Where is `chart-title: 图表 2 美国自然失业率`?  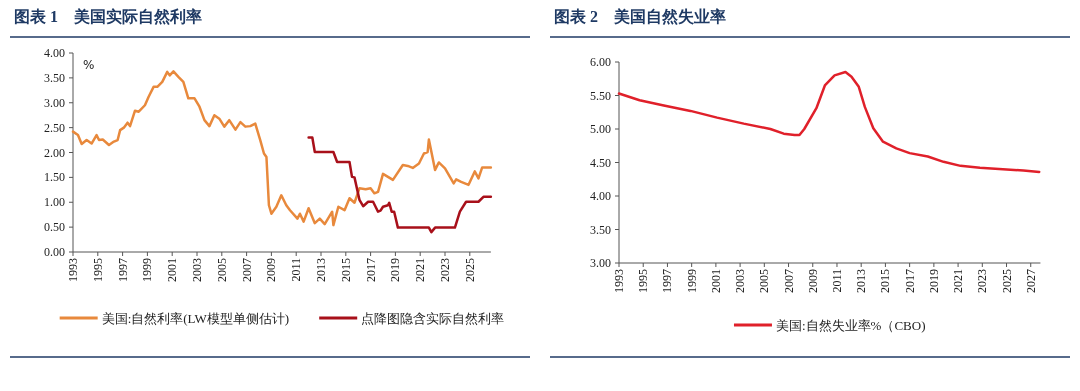 chart-title: 图表 2 美国自然失业率 is located at coordinates (640, 16).